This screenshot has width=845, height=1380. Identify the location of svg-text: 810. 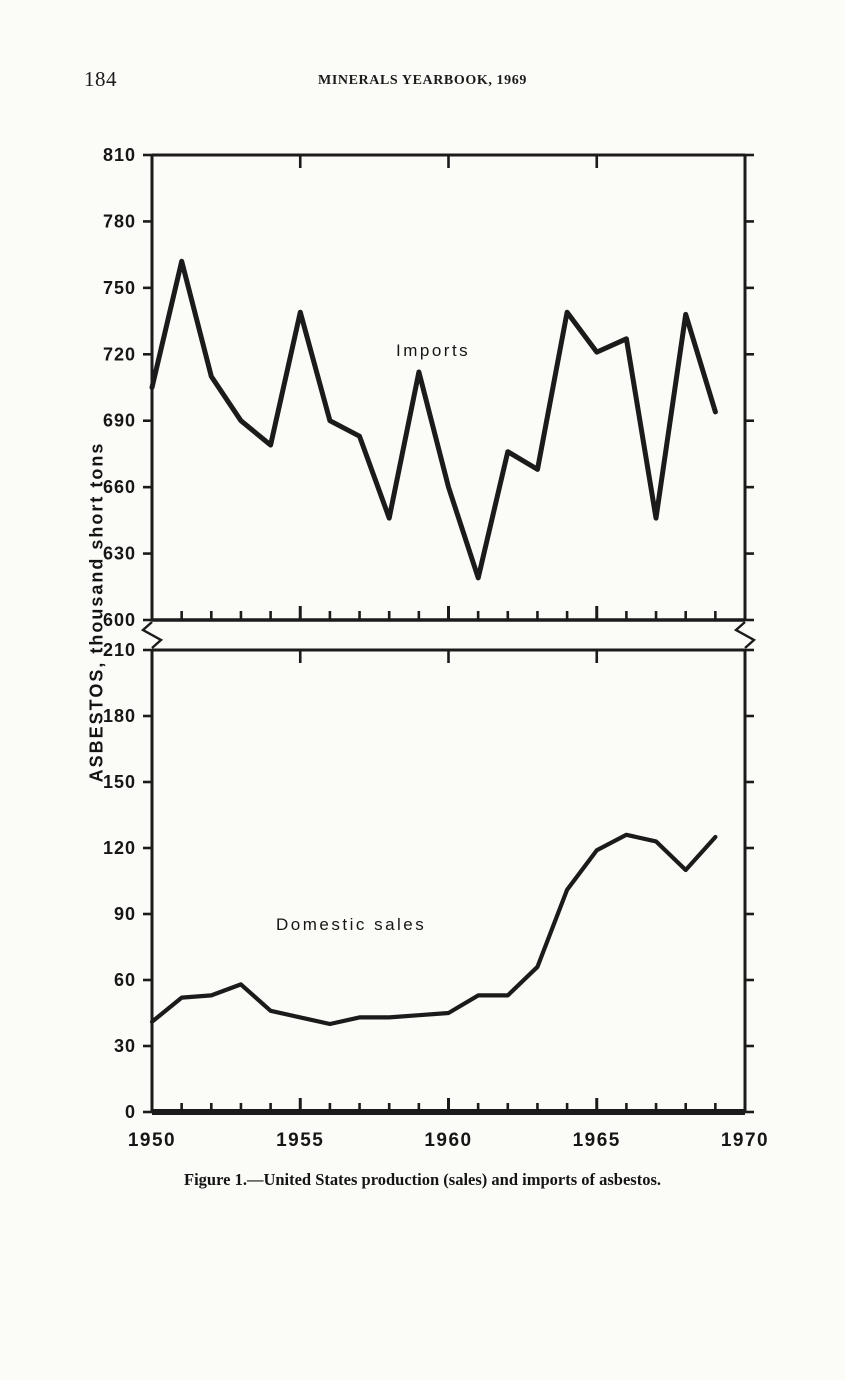
(119, 155).